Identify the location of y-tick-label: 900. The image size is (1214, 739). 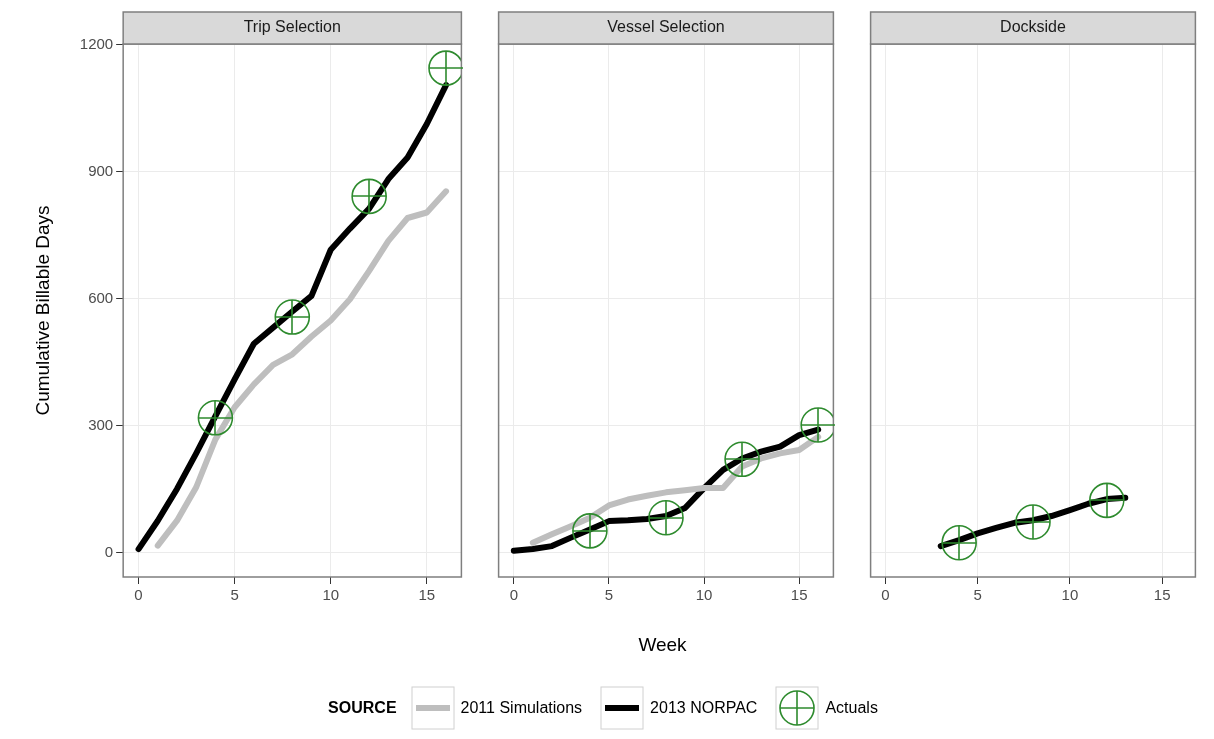
(101, 170).